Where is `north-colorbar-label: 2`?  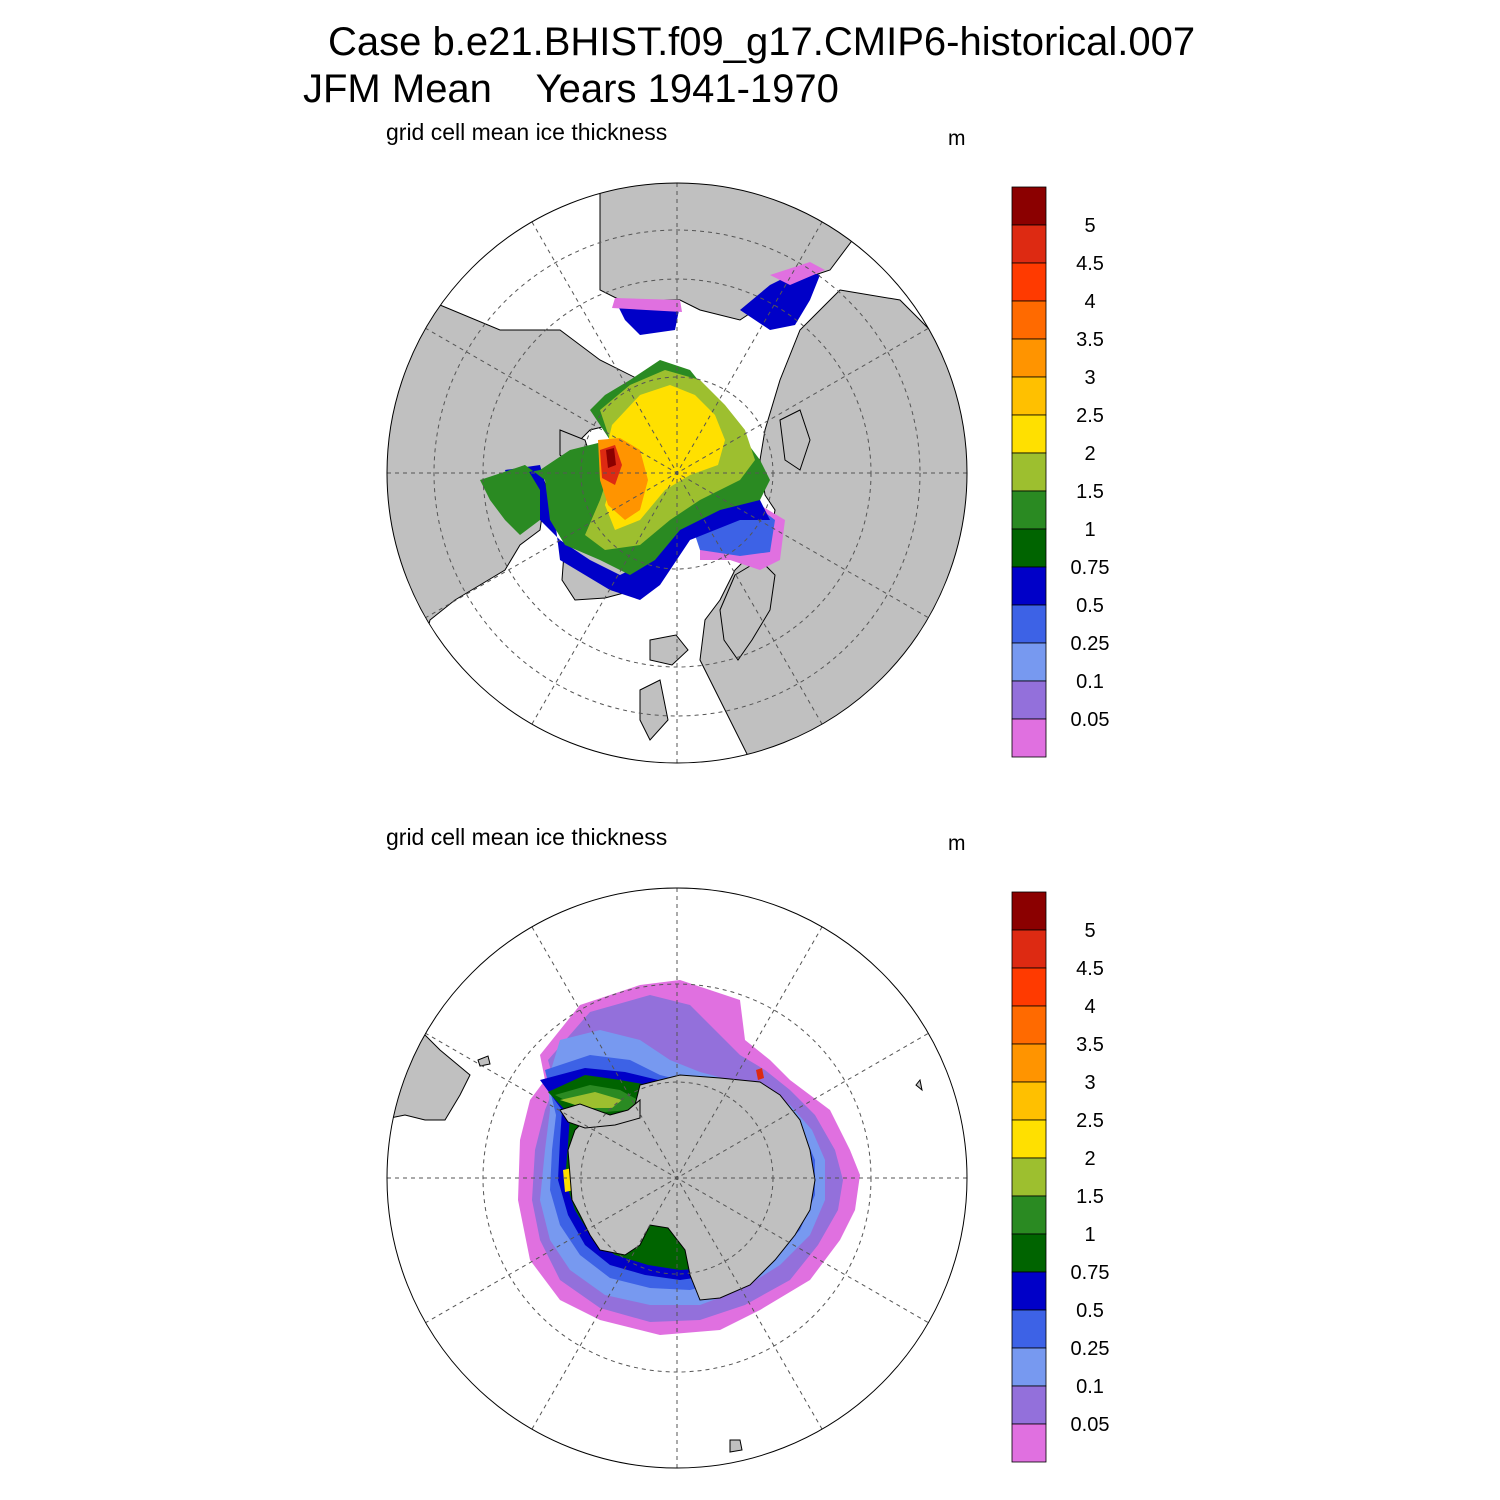
north-colorbar-label: 2 is located at coordinates (1089, 454).